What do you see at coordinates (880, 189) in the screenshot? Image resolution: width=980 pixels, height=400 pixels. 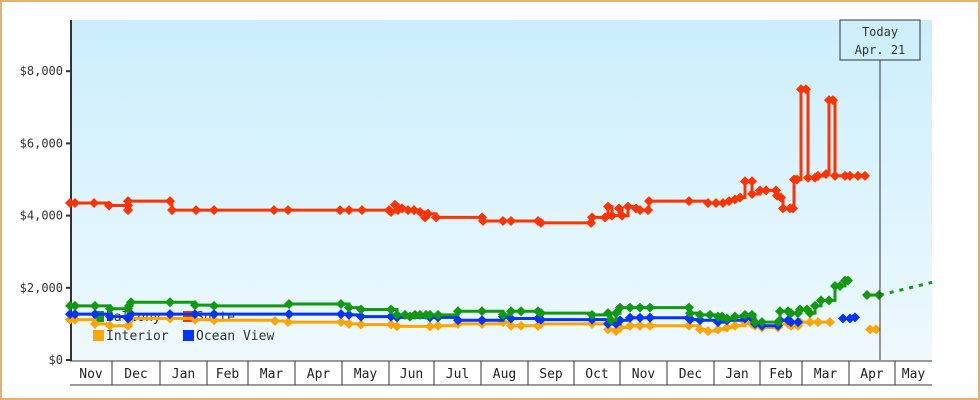 I see `today-marker: Today Apr. 21` at bounding box center [880, 189].